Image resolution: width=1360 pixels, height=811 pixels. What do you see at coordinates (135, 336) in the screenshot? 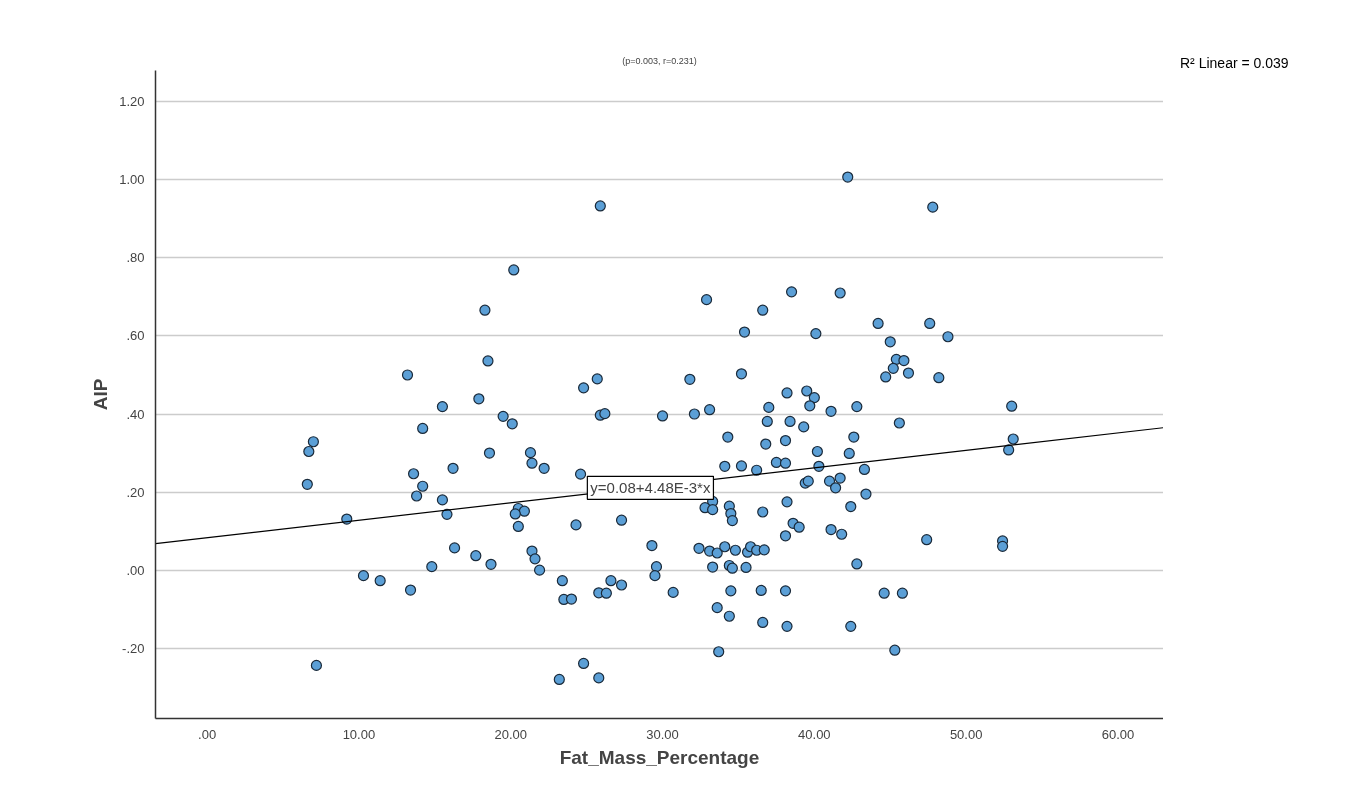
I see `y-tick-label: .60` at bounding box center [135, 336].